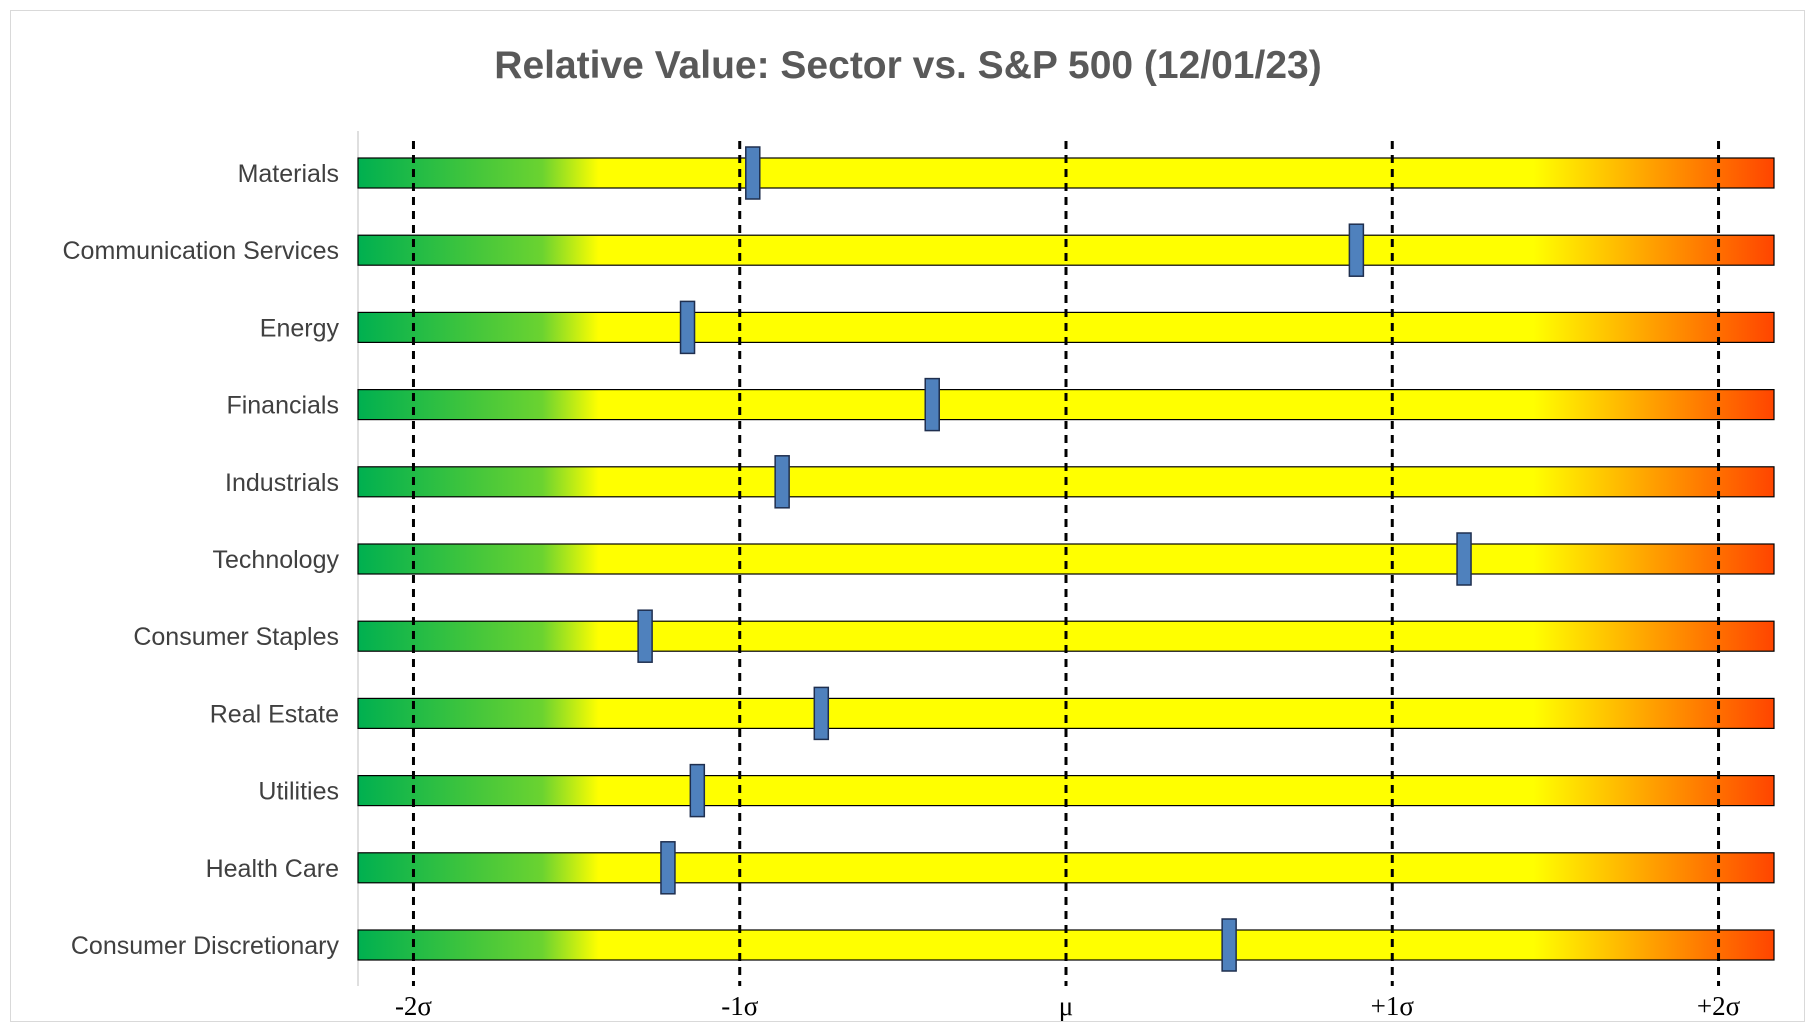 Image resolution: width=1815 pixels, height=1032 pixels. What do you see at coordinates (739, 1006) in the screenshot?
I see `x-tick-label: -1σ` at bounding box center [739, 1006].